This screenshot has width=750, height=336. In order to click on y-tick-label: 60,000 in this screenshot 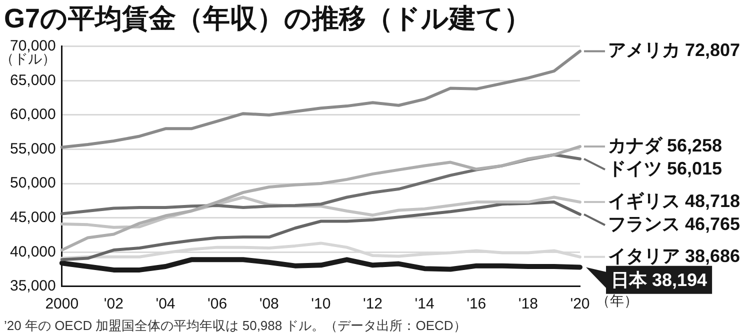, I will do `click(33, 115)`.